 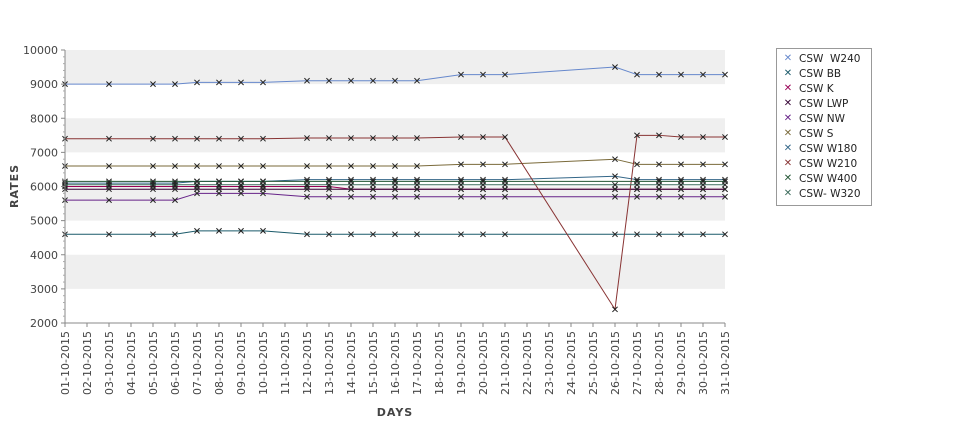 I want to click on y-tick-label: 7000, so click(x=44, y=152).